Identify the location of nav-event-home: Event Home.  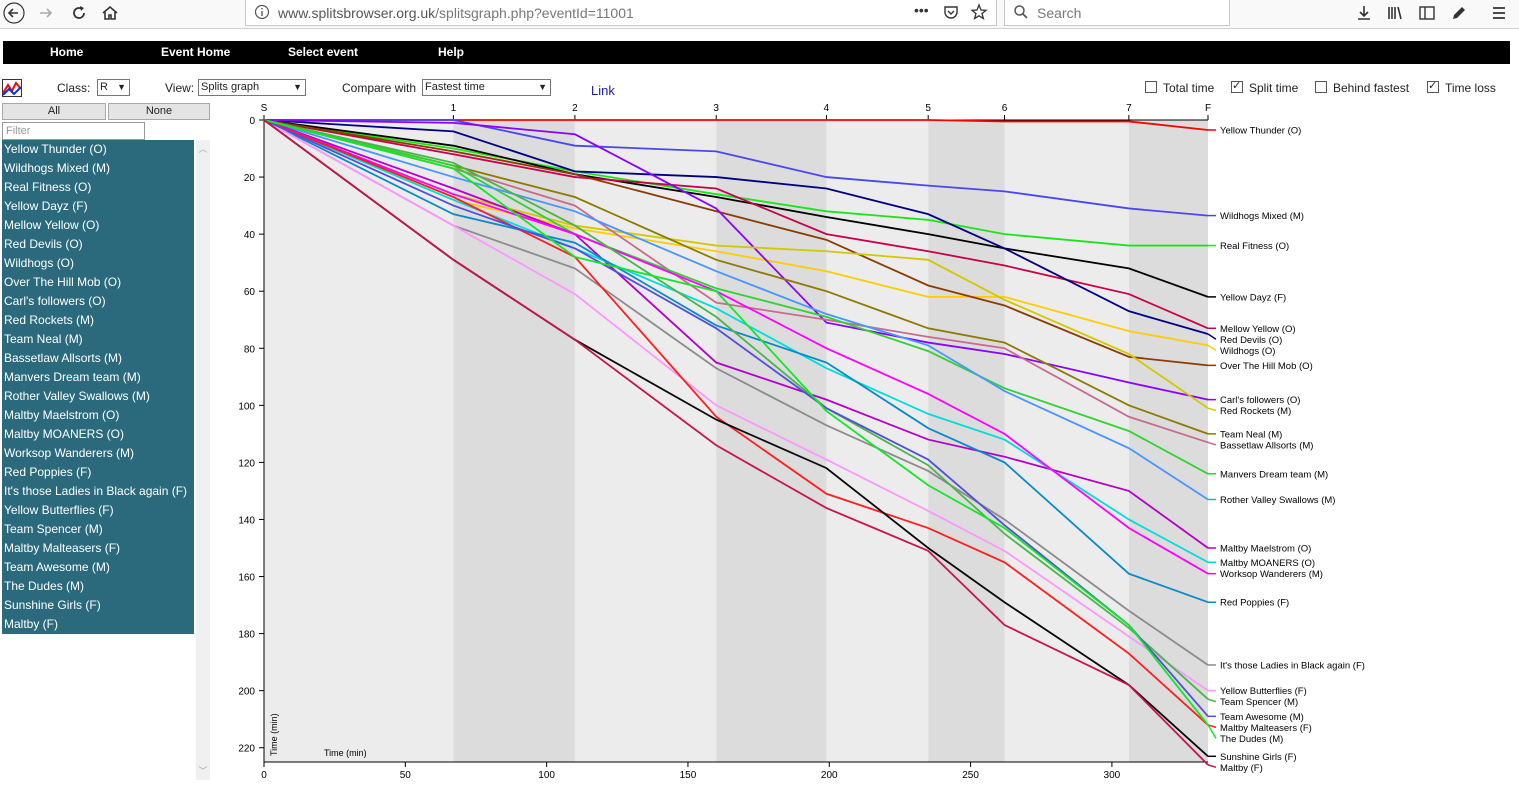
(196, 52).